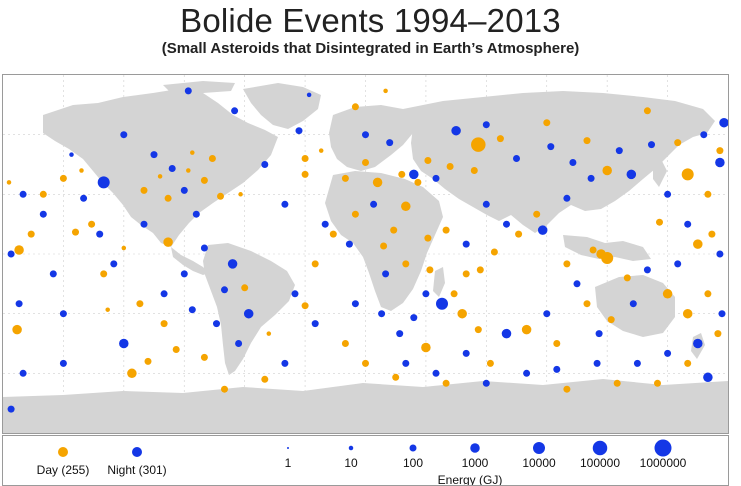 The image size is (741, 486). What do you see at coordinates (384, 241) in the screenshot?
I see `land-africa` at bounding box center [384, 241].